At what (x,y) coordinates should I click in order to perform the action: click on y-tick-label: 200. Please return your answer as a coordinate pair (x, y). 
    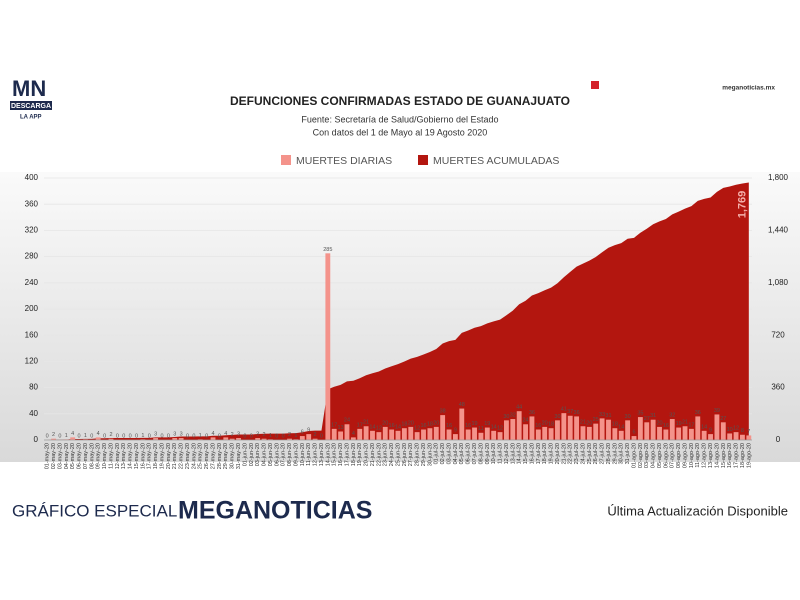
    Looking at the image, I should click on (32, 308).